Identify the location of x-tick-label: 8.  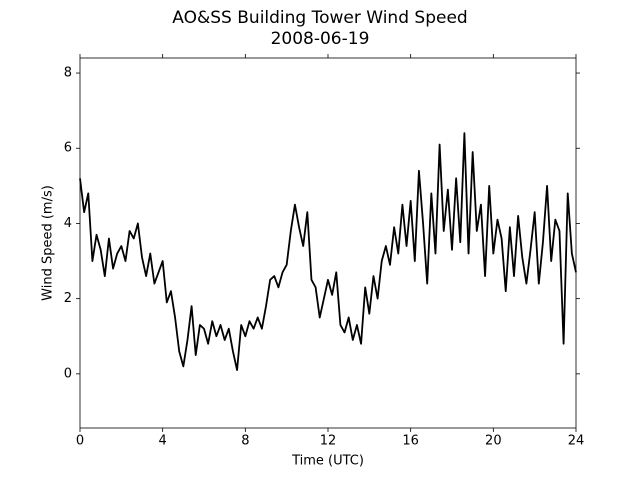
(245, 441).